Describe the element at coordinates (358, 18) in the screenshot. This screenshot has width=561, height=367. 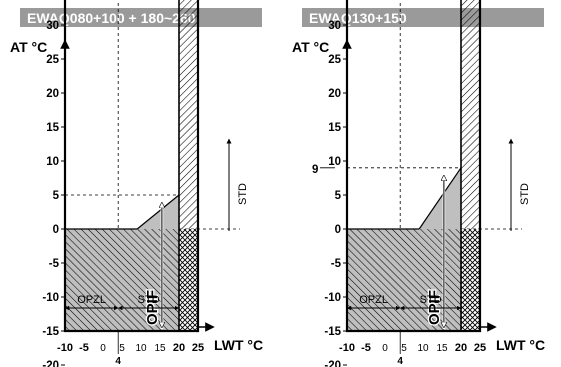
I see `chart-header-title: EWAQ130+150` at that location.